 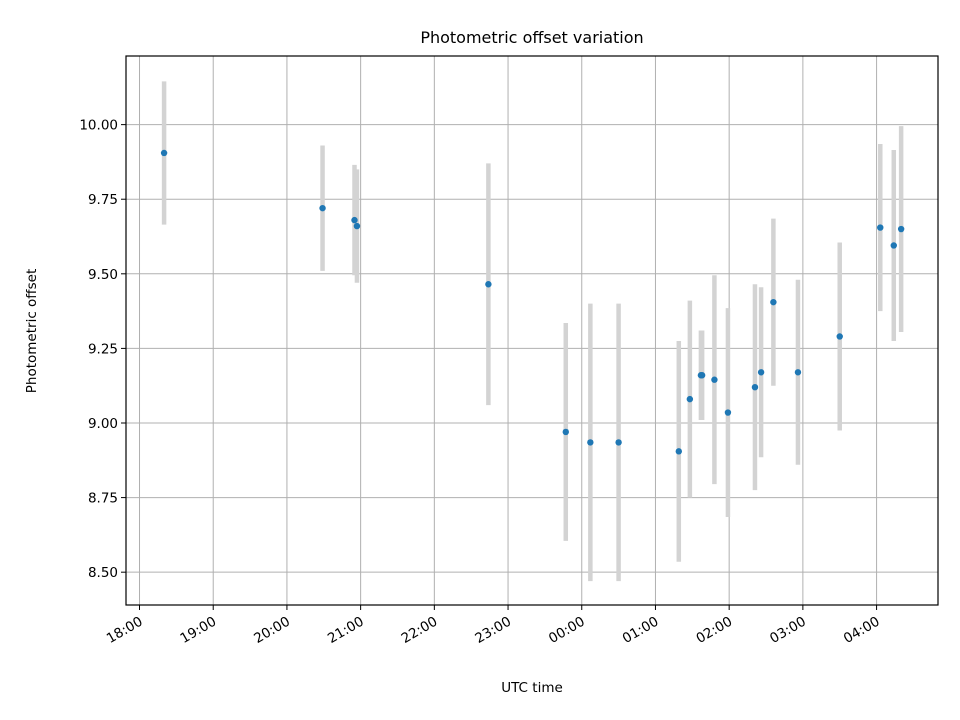 I want to click on y-tick-label: 9.00, so click(x=103, y=424).